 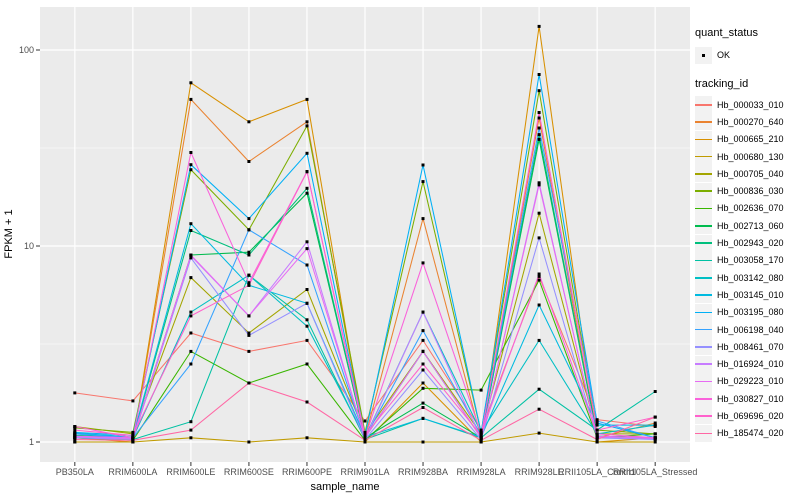 What do you see at coordinates (750, 433) in the screenshot?
I see `legend-label-tracking-id: Hb_185474_020` at bounding box center [750, 433].